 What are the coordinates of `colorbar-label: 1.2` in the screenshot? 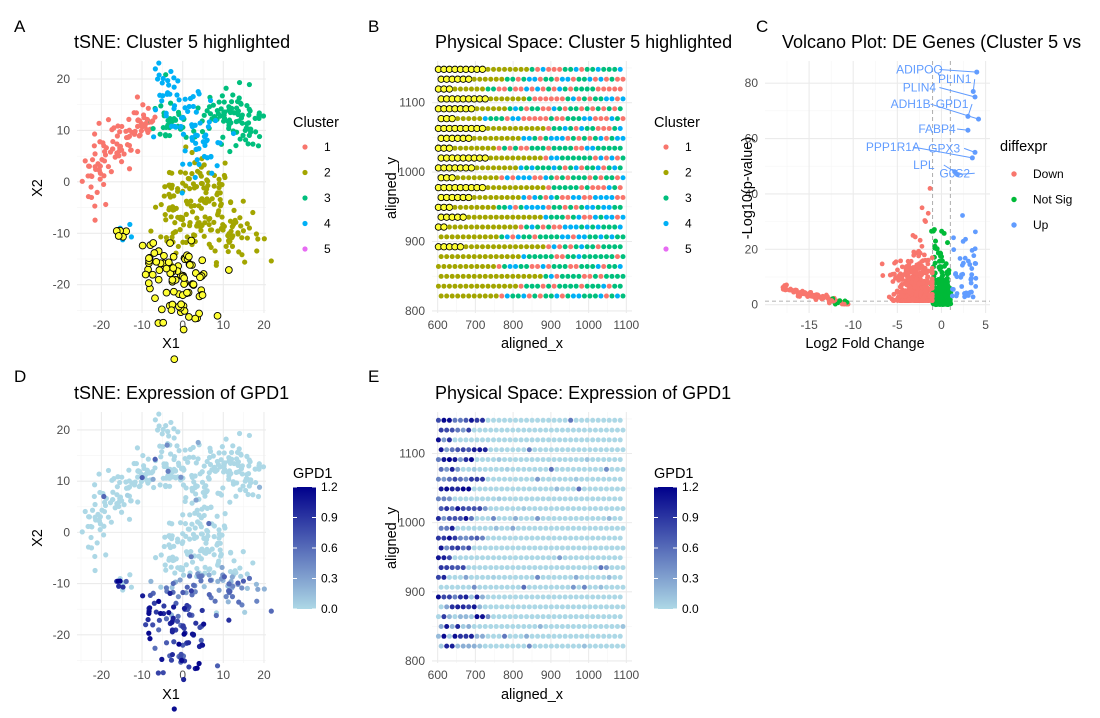 It's located at (329, 487).